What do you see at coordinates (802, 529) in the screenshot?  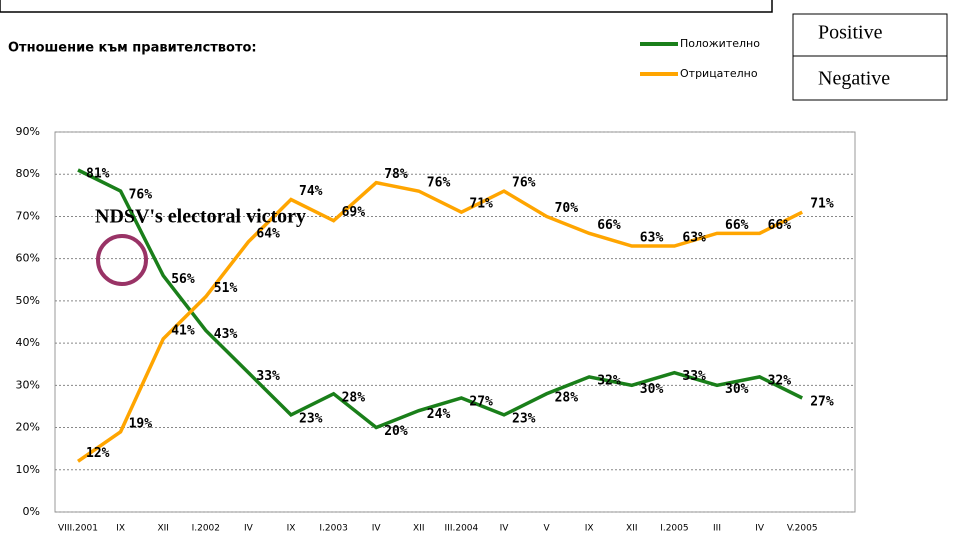 I see `x-tick-label: V.2005` at bounding box center [802, 529].